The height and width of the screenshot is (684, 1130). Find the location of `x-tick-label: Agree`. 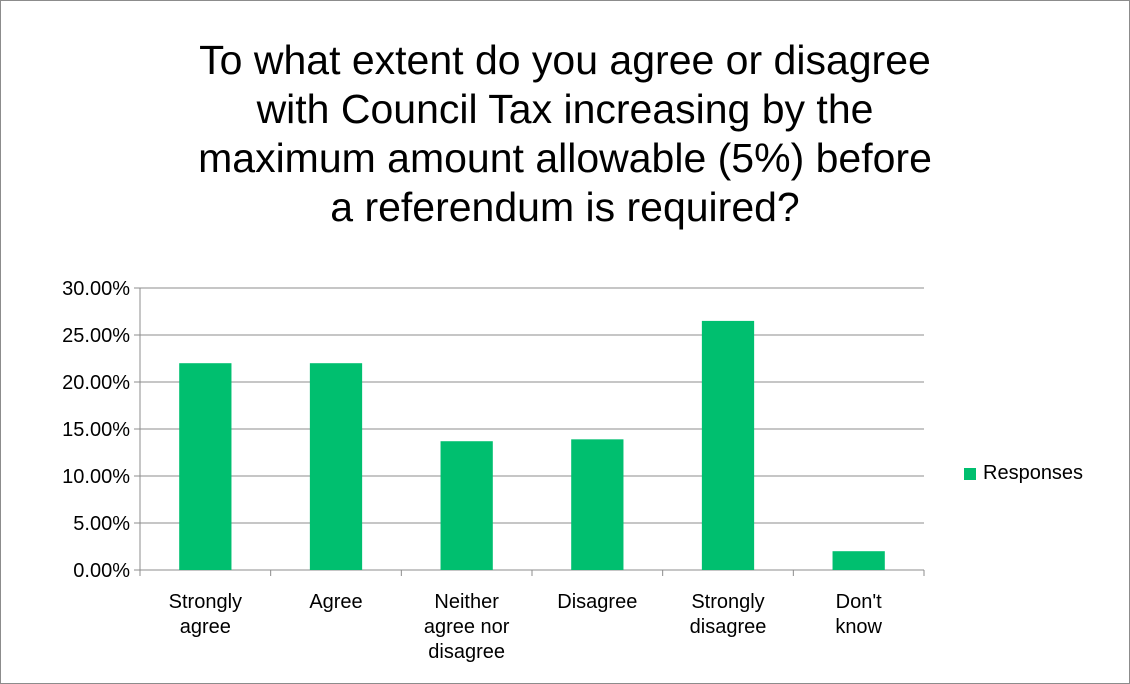

x-tick-label: Agree is located at coordinates (335, 602).